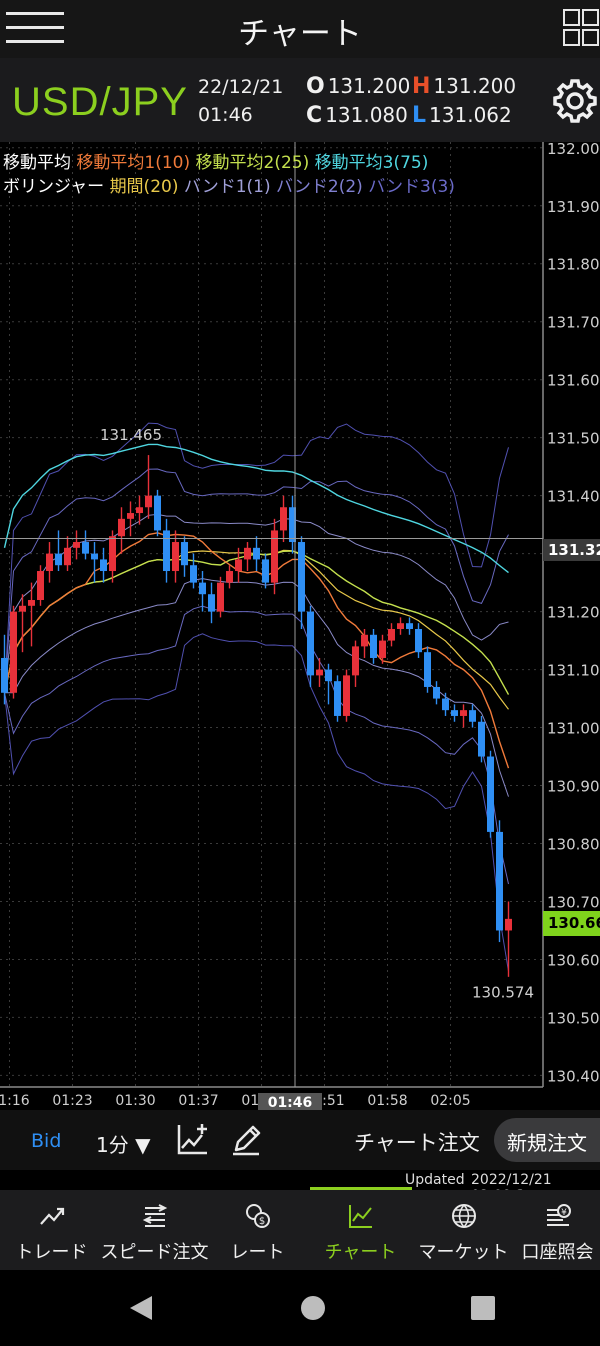 This screenshot has width=600, height=1346. Describe the element at coordinates (571, 923) in the screenshot. I see `last-price-label: 130.667` at that location.